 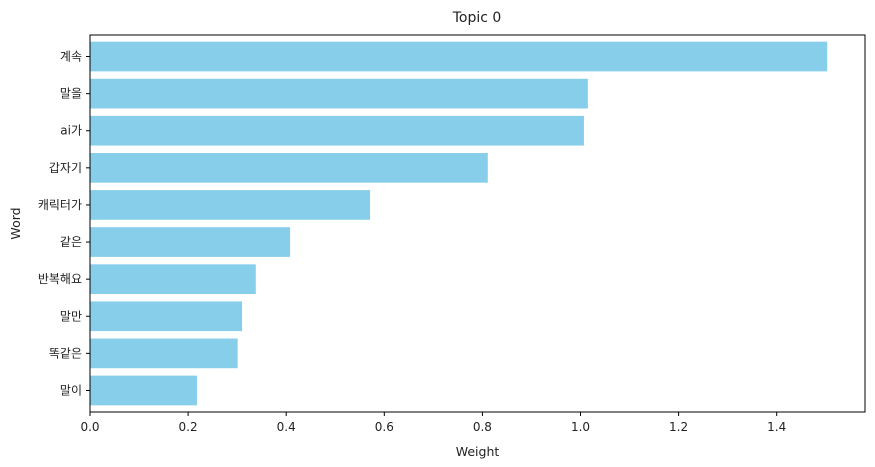 I want to click on y-tick-label: 갑자기, so click(x=65, y=168).